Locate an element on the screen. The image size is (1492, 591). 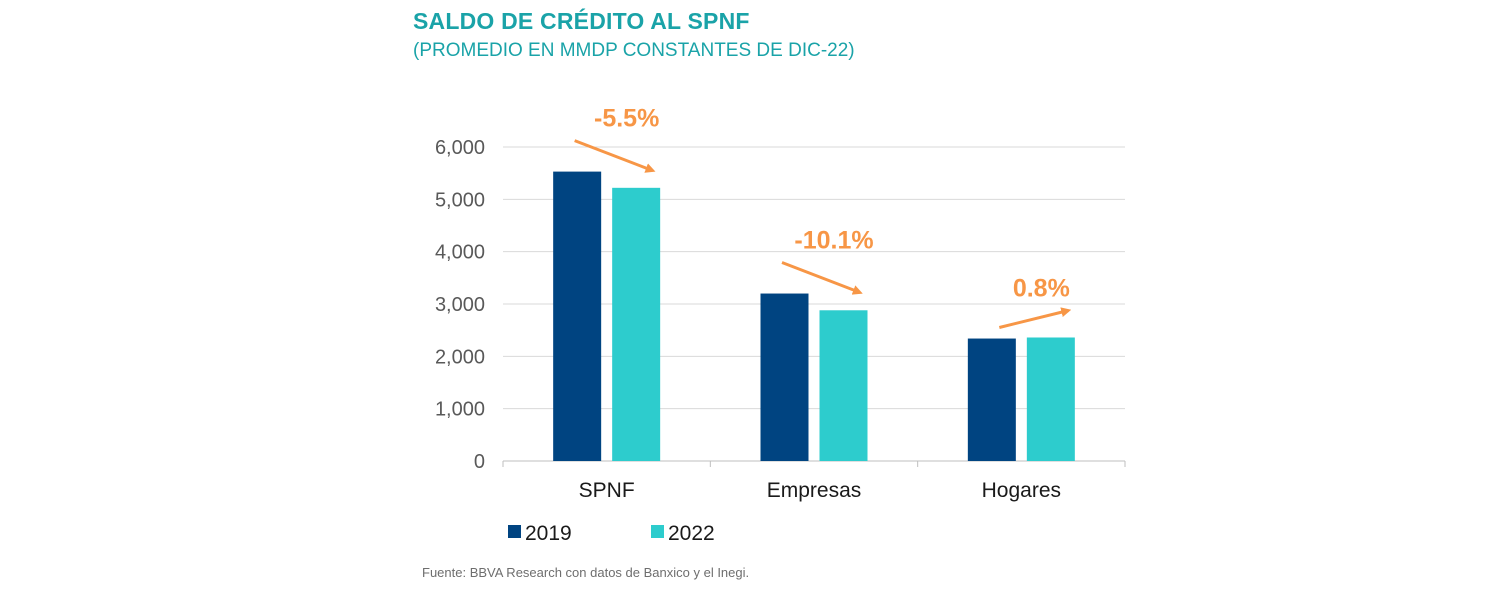
bar-2019-spnf is located at coordinates (577, 316).